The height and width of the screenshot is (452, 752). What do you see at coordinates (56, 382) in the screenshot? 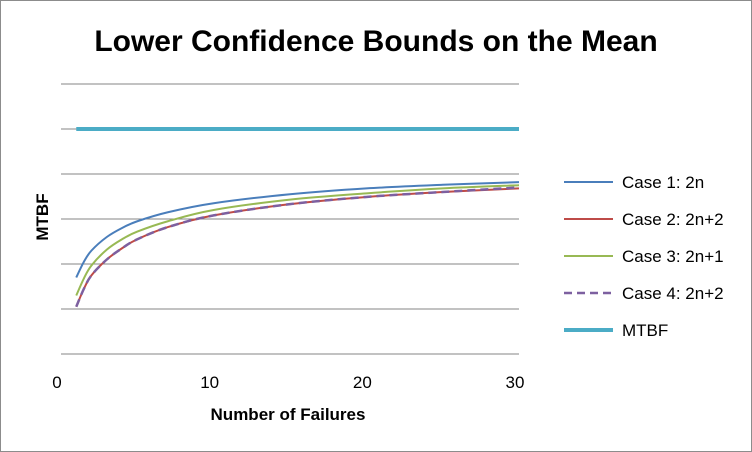
I see `x-tick-label: 0` at bounding box center [56, 382].